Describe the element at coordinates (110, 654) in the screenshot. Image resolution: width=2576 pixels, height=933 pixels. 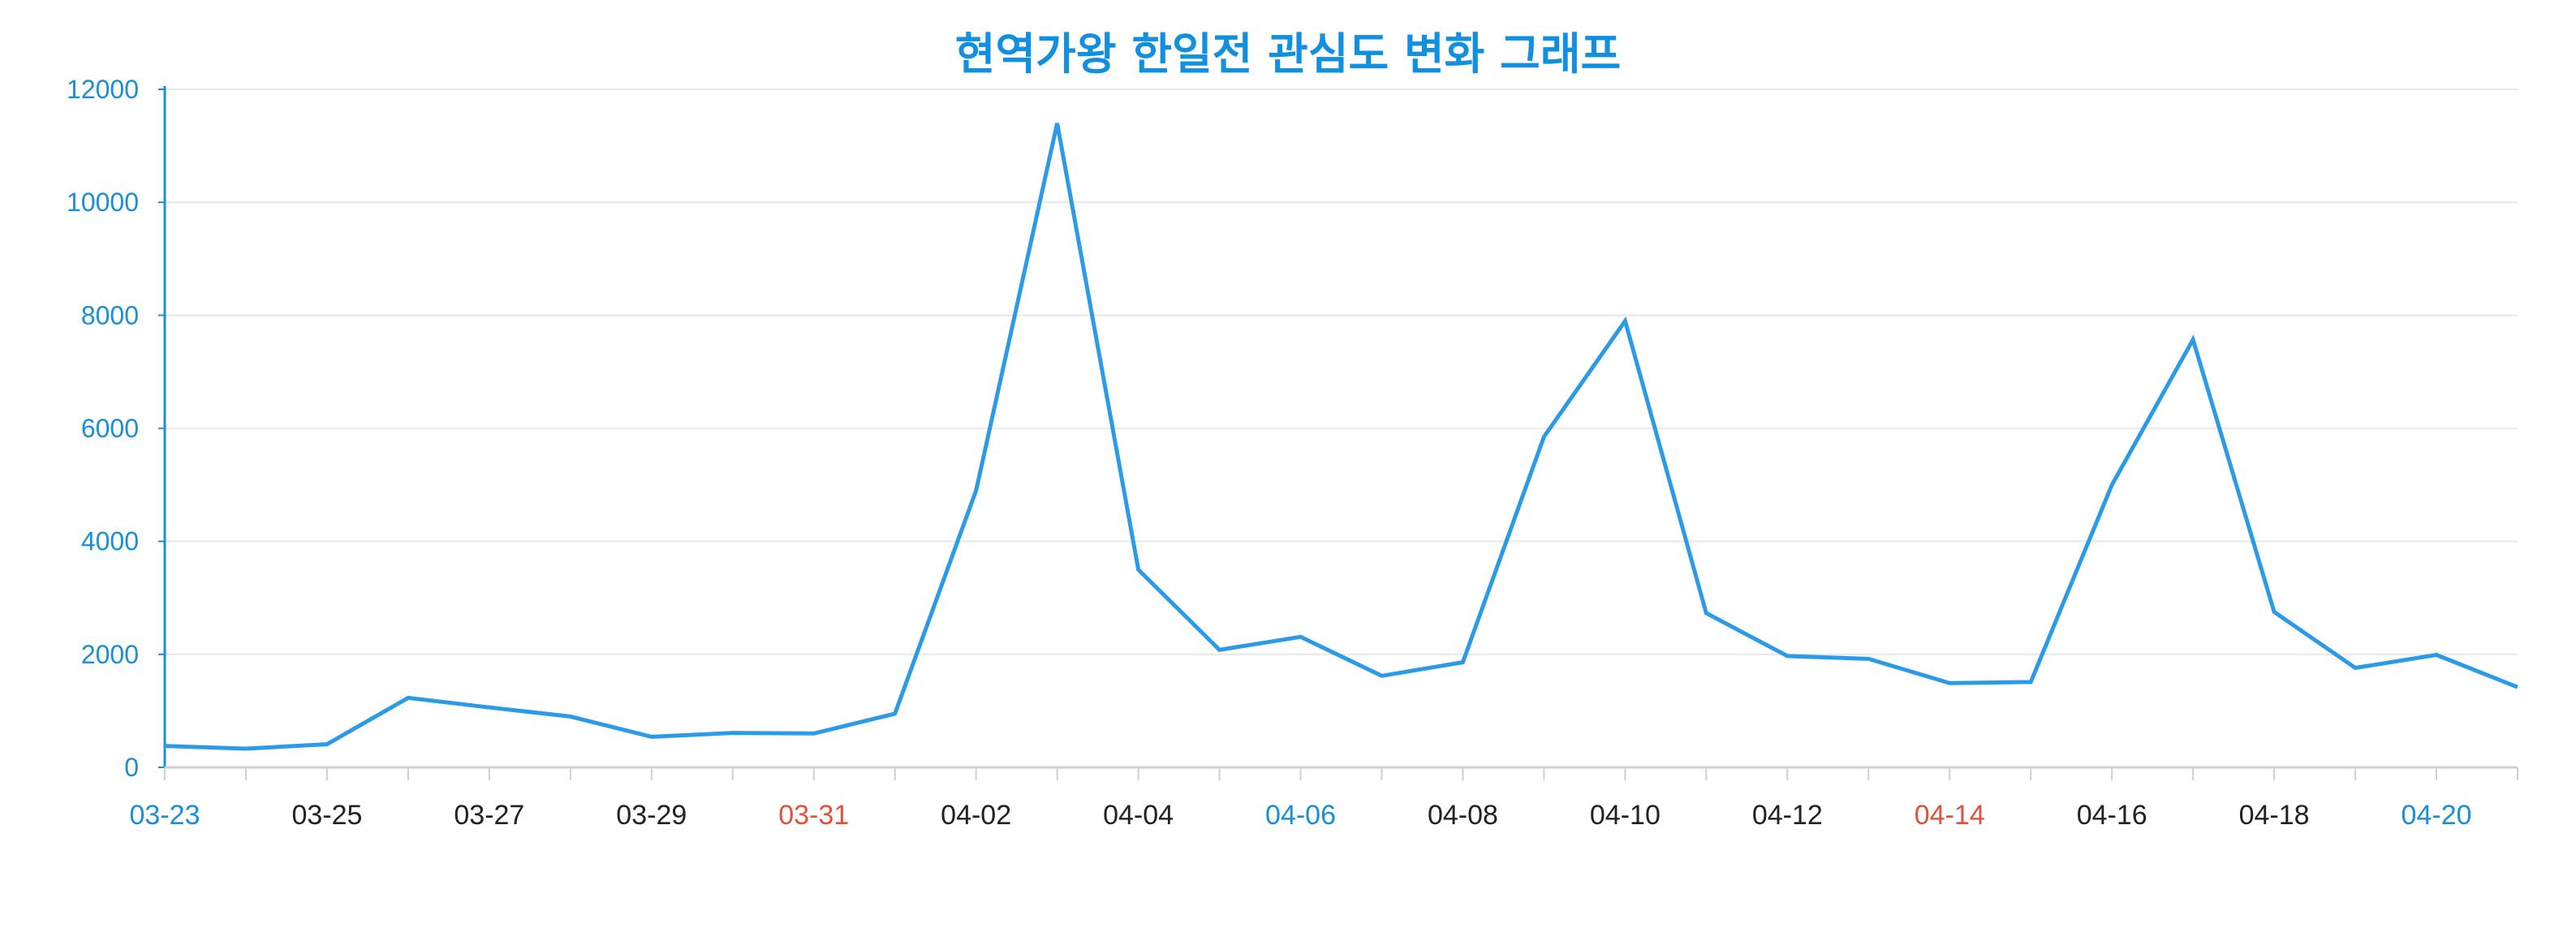
I see `y-tick-label: 2000` at that location.